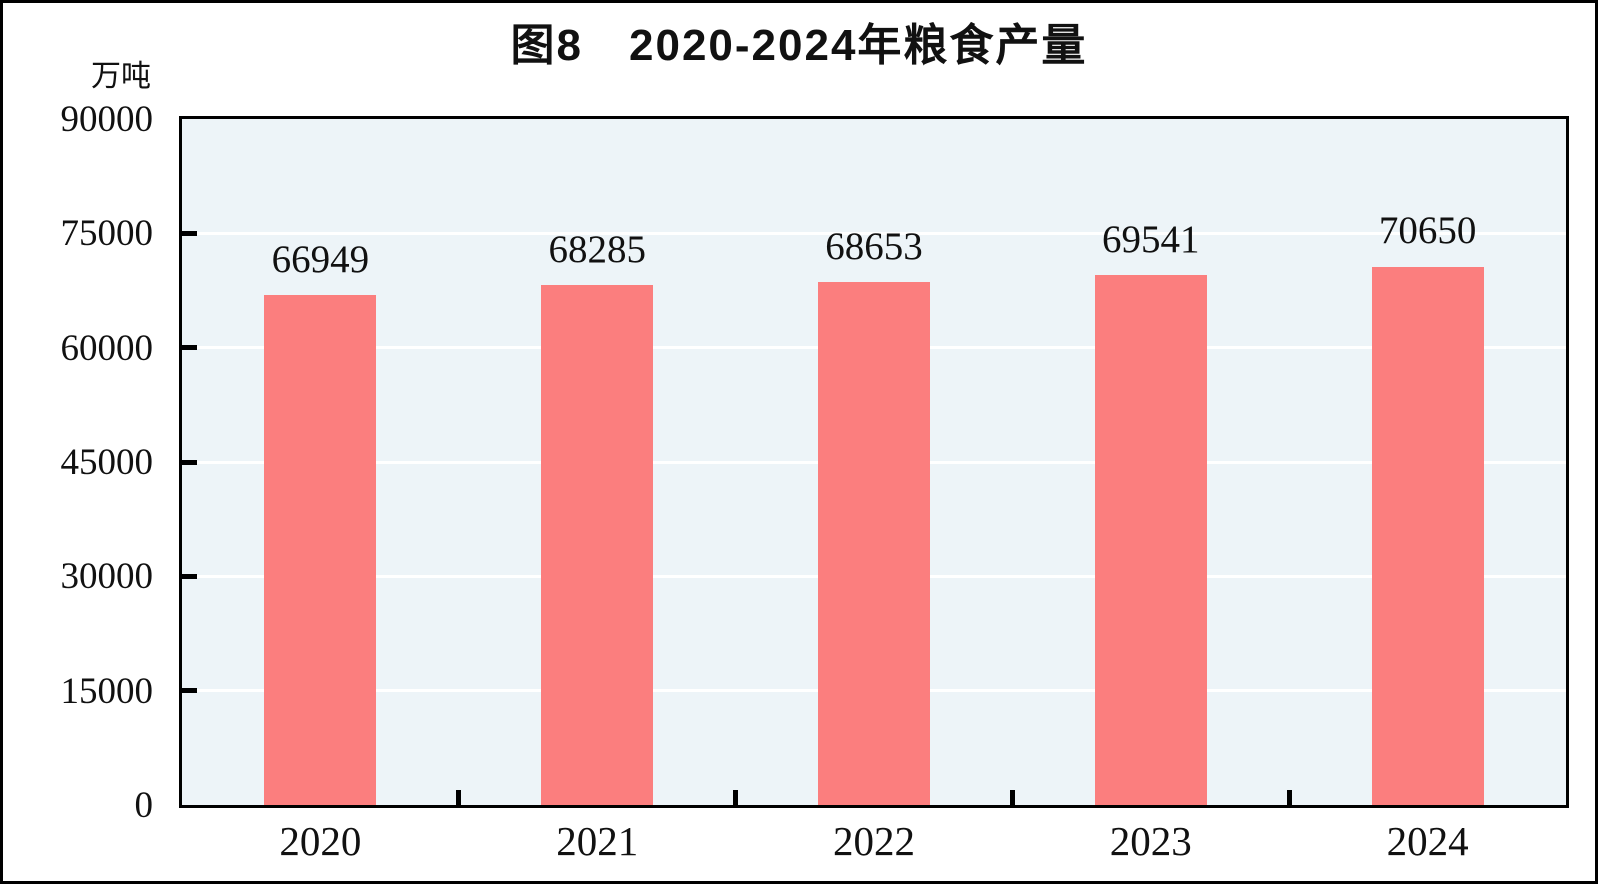 This screenshot has height=884, width=1598. Describe the element at coordinates (107, 234) in the screenshot. I see `y-axis-label-75000: 75000` at that location.